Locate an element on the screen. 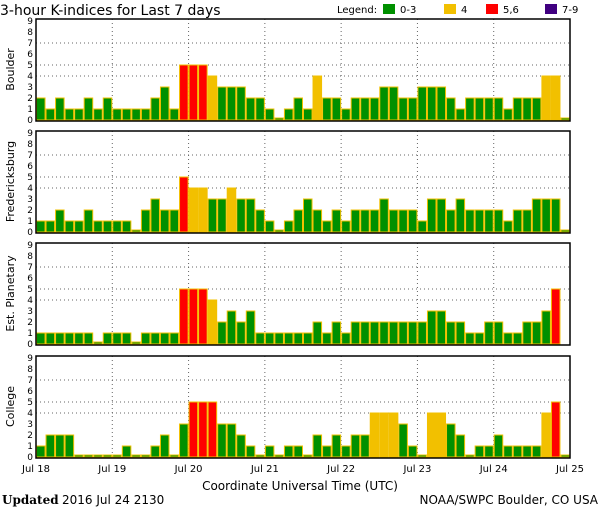 This screenshot has height=510, width=600. y-tick-label: 1 is located at coordinates (30, 110).